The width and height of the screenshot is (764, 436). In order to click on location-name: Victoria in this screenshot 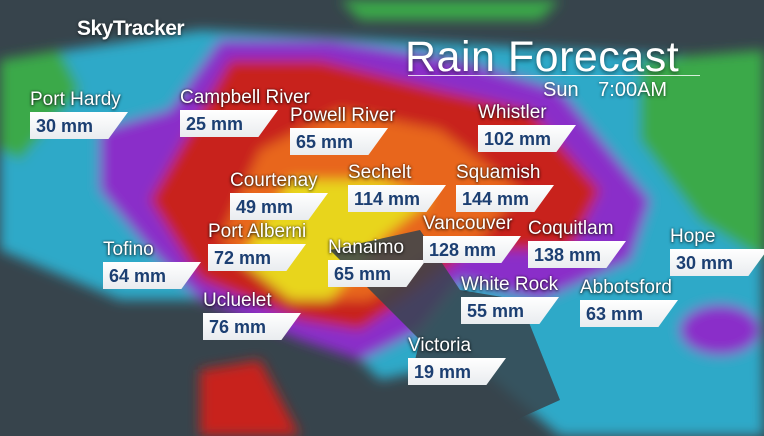, I will do `click(440, 345)`.